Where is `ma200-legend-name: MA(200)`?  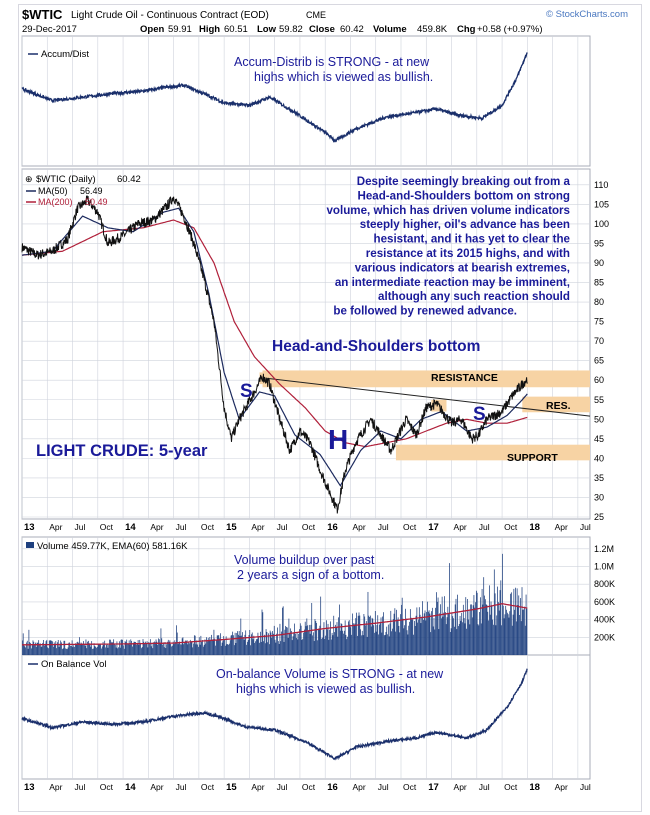
ma200-legend-name: MA(200) is located at coordinates (55, 202).